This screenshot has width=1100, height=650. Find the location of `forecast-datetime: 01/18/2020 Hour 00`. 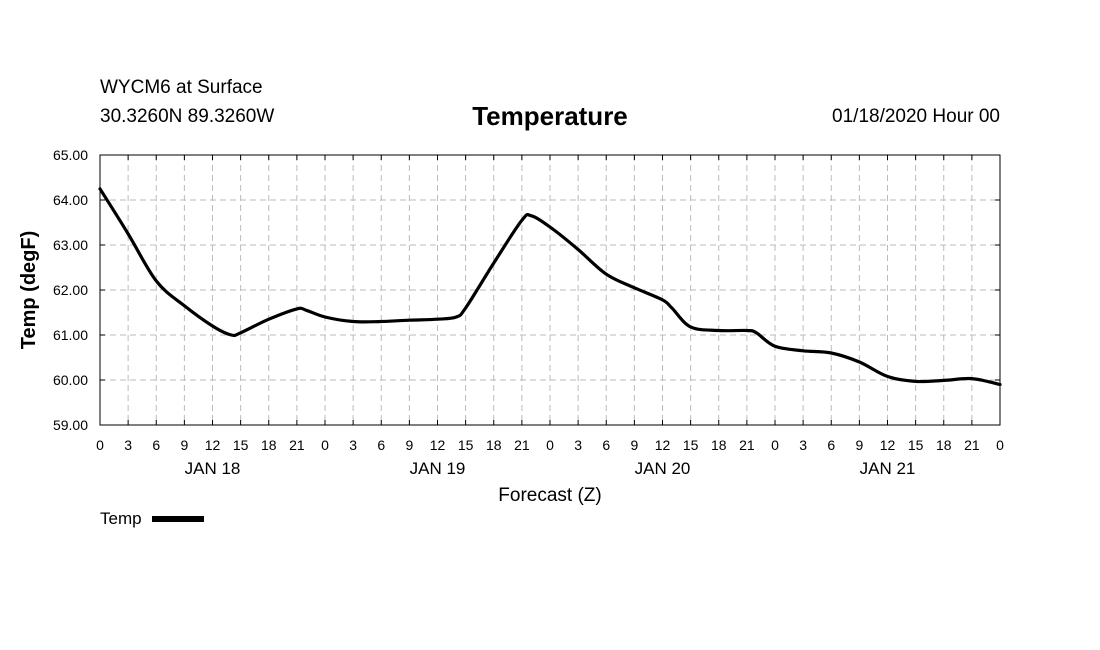

forecast-datetime: 01/18/2020 Hour 00 is located at coordinates (916, 116).